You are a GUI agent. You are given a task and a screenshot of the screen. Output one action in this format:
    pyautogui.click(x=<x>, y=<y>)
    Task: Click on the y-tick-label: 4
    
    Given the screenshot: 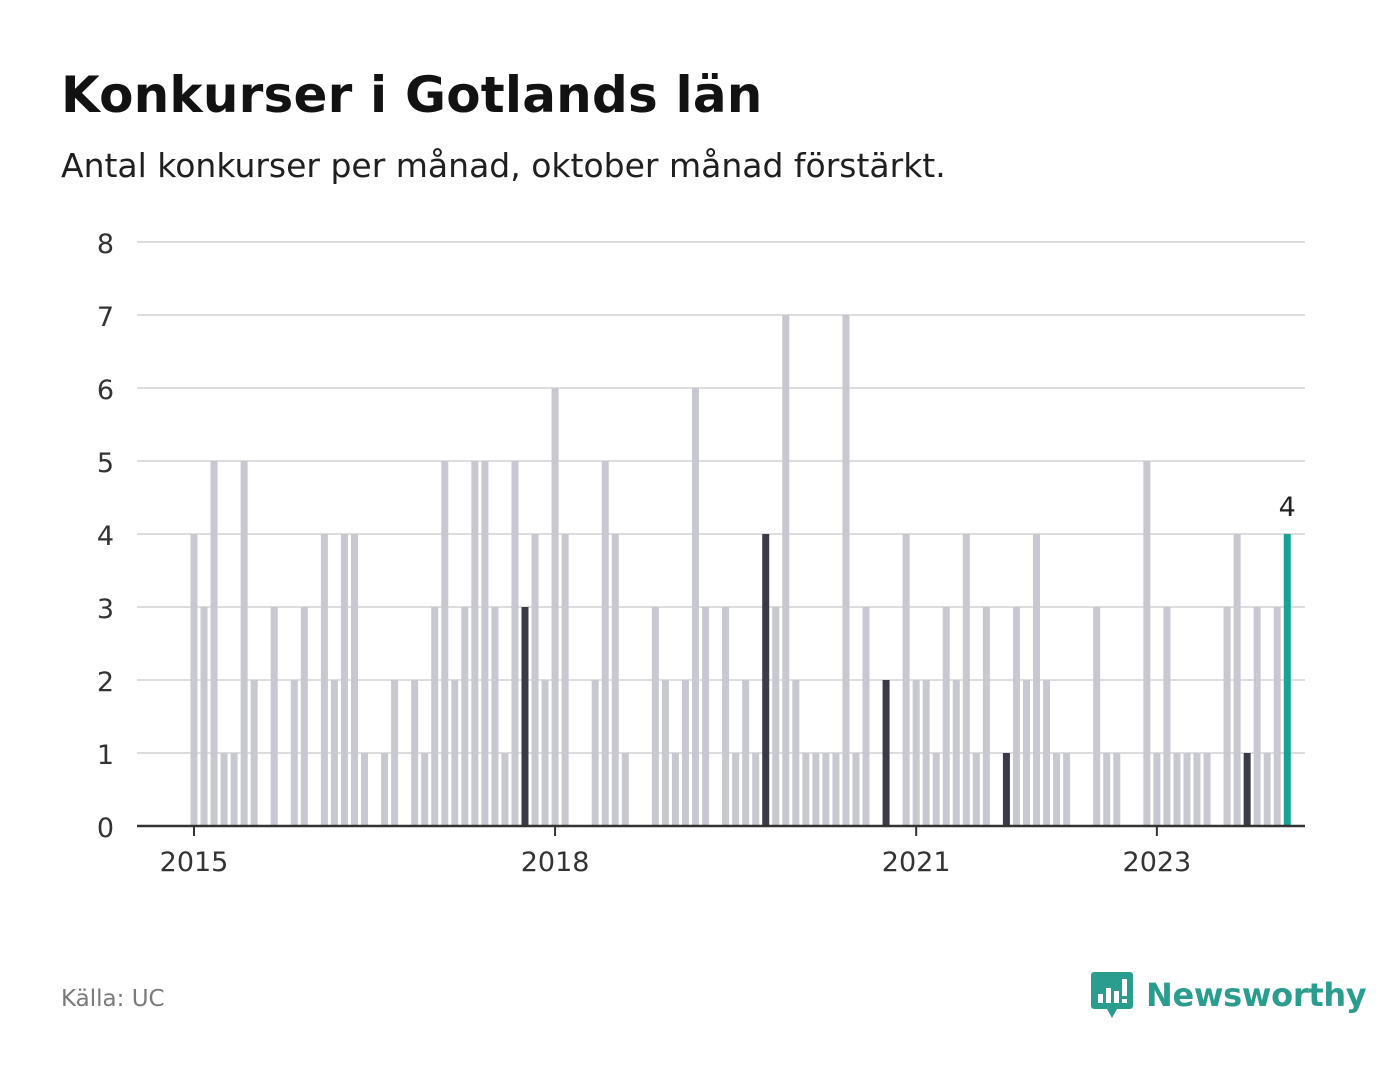 What is the action you would take?
    pyautogui.click(x=105, y=536)
    